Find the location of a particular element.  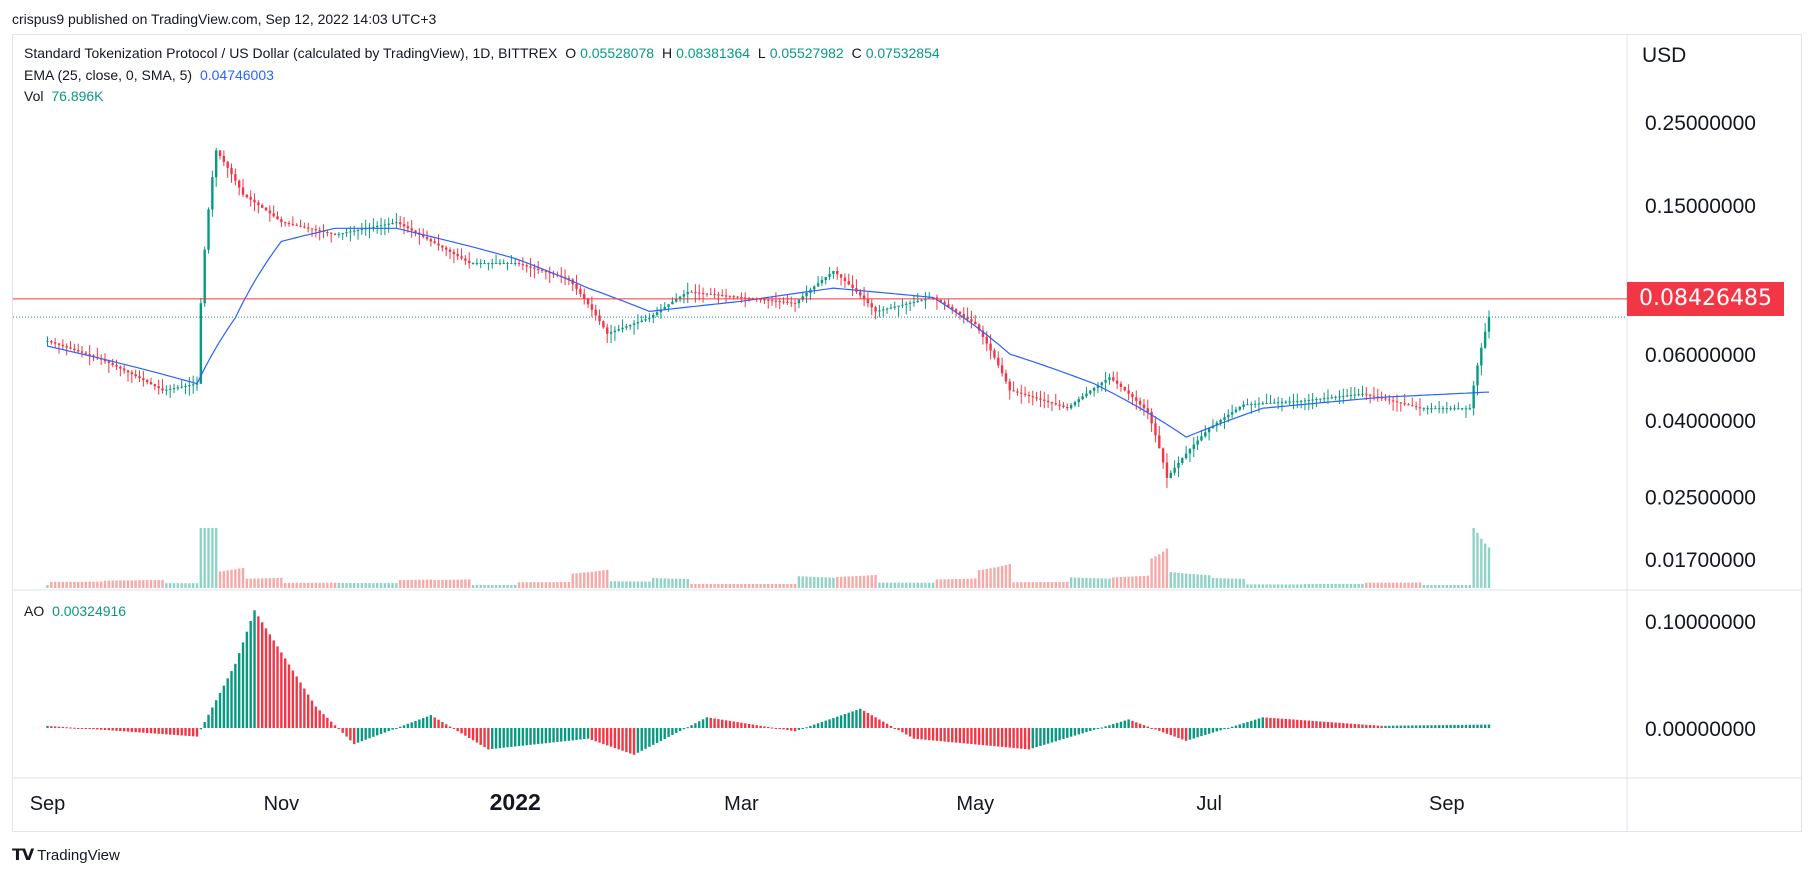

volume-label: Vol is located at coordinates (34, 96).